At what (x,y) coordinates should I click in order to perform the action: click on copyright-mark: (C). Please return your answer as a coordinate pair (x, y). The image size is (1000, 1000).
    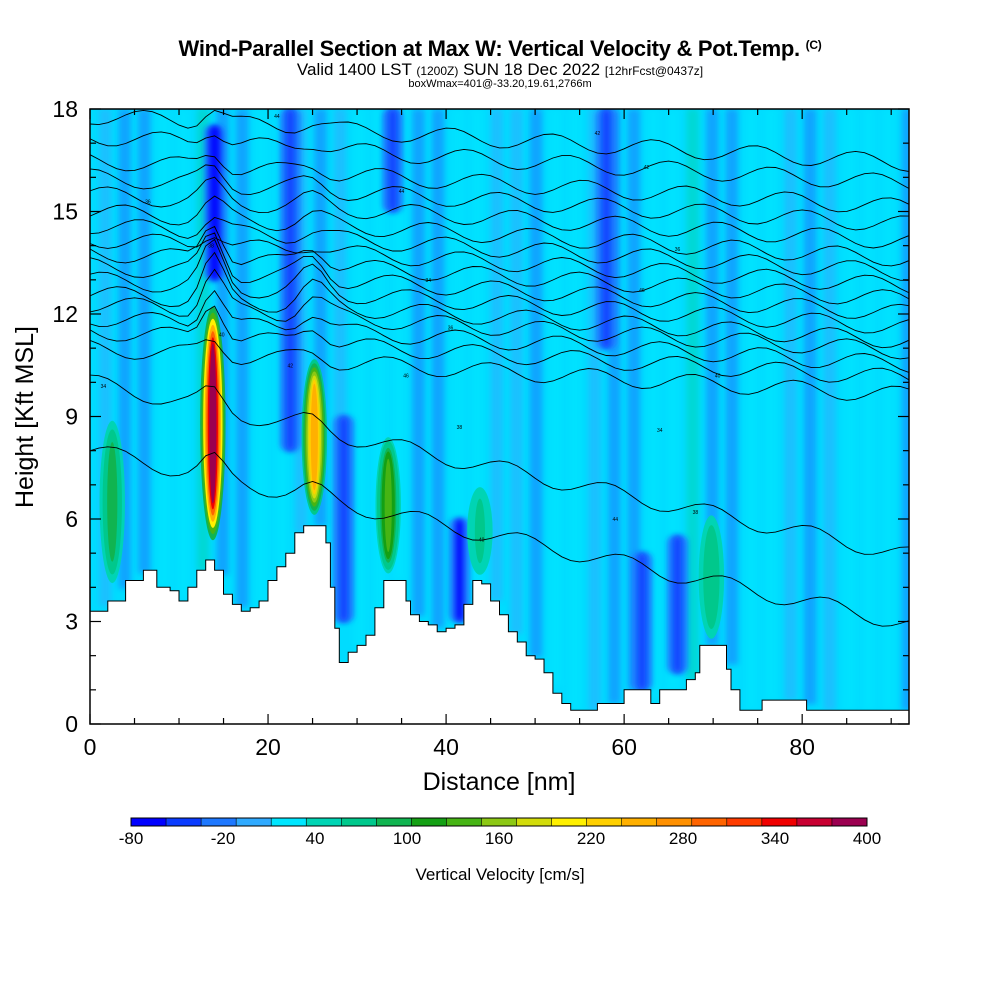
    Looking at the image, I should click on (813, 45).